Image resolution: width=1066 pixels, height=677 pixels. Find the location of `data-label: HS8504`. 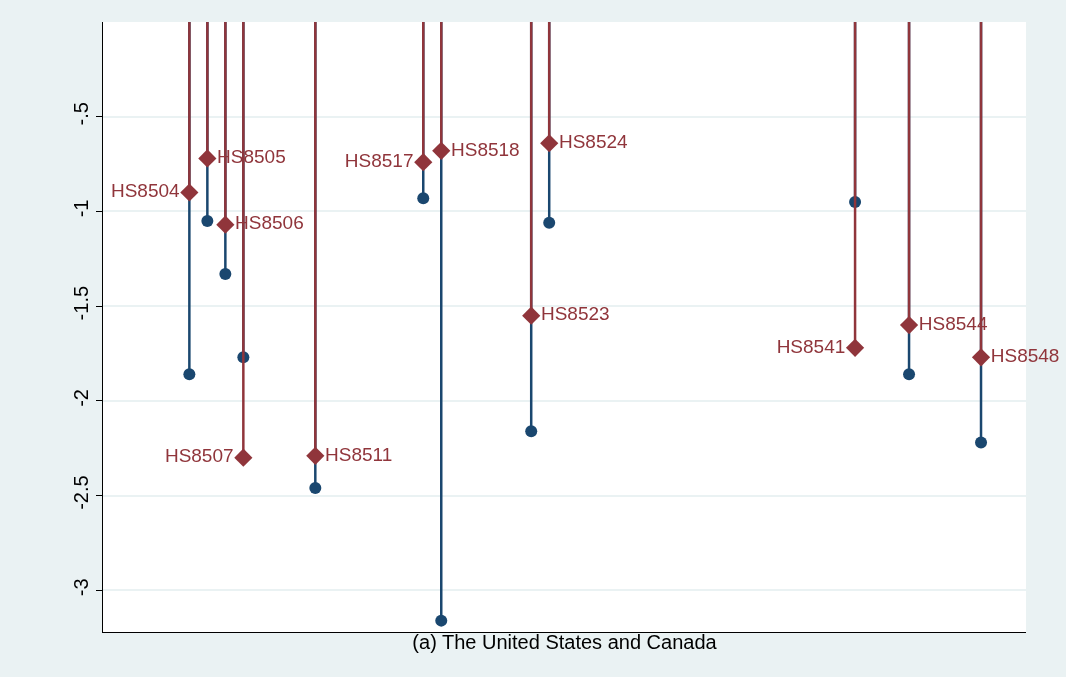

data-label: HS8504 is located at coordinates (145, 191).